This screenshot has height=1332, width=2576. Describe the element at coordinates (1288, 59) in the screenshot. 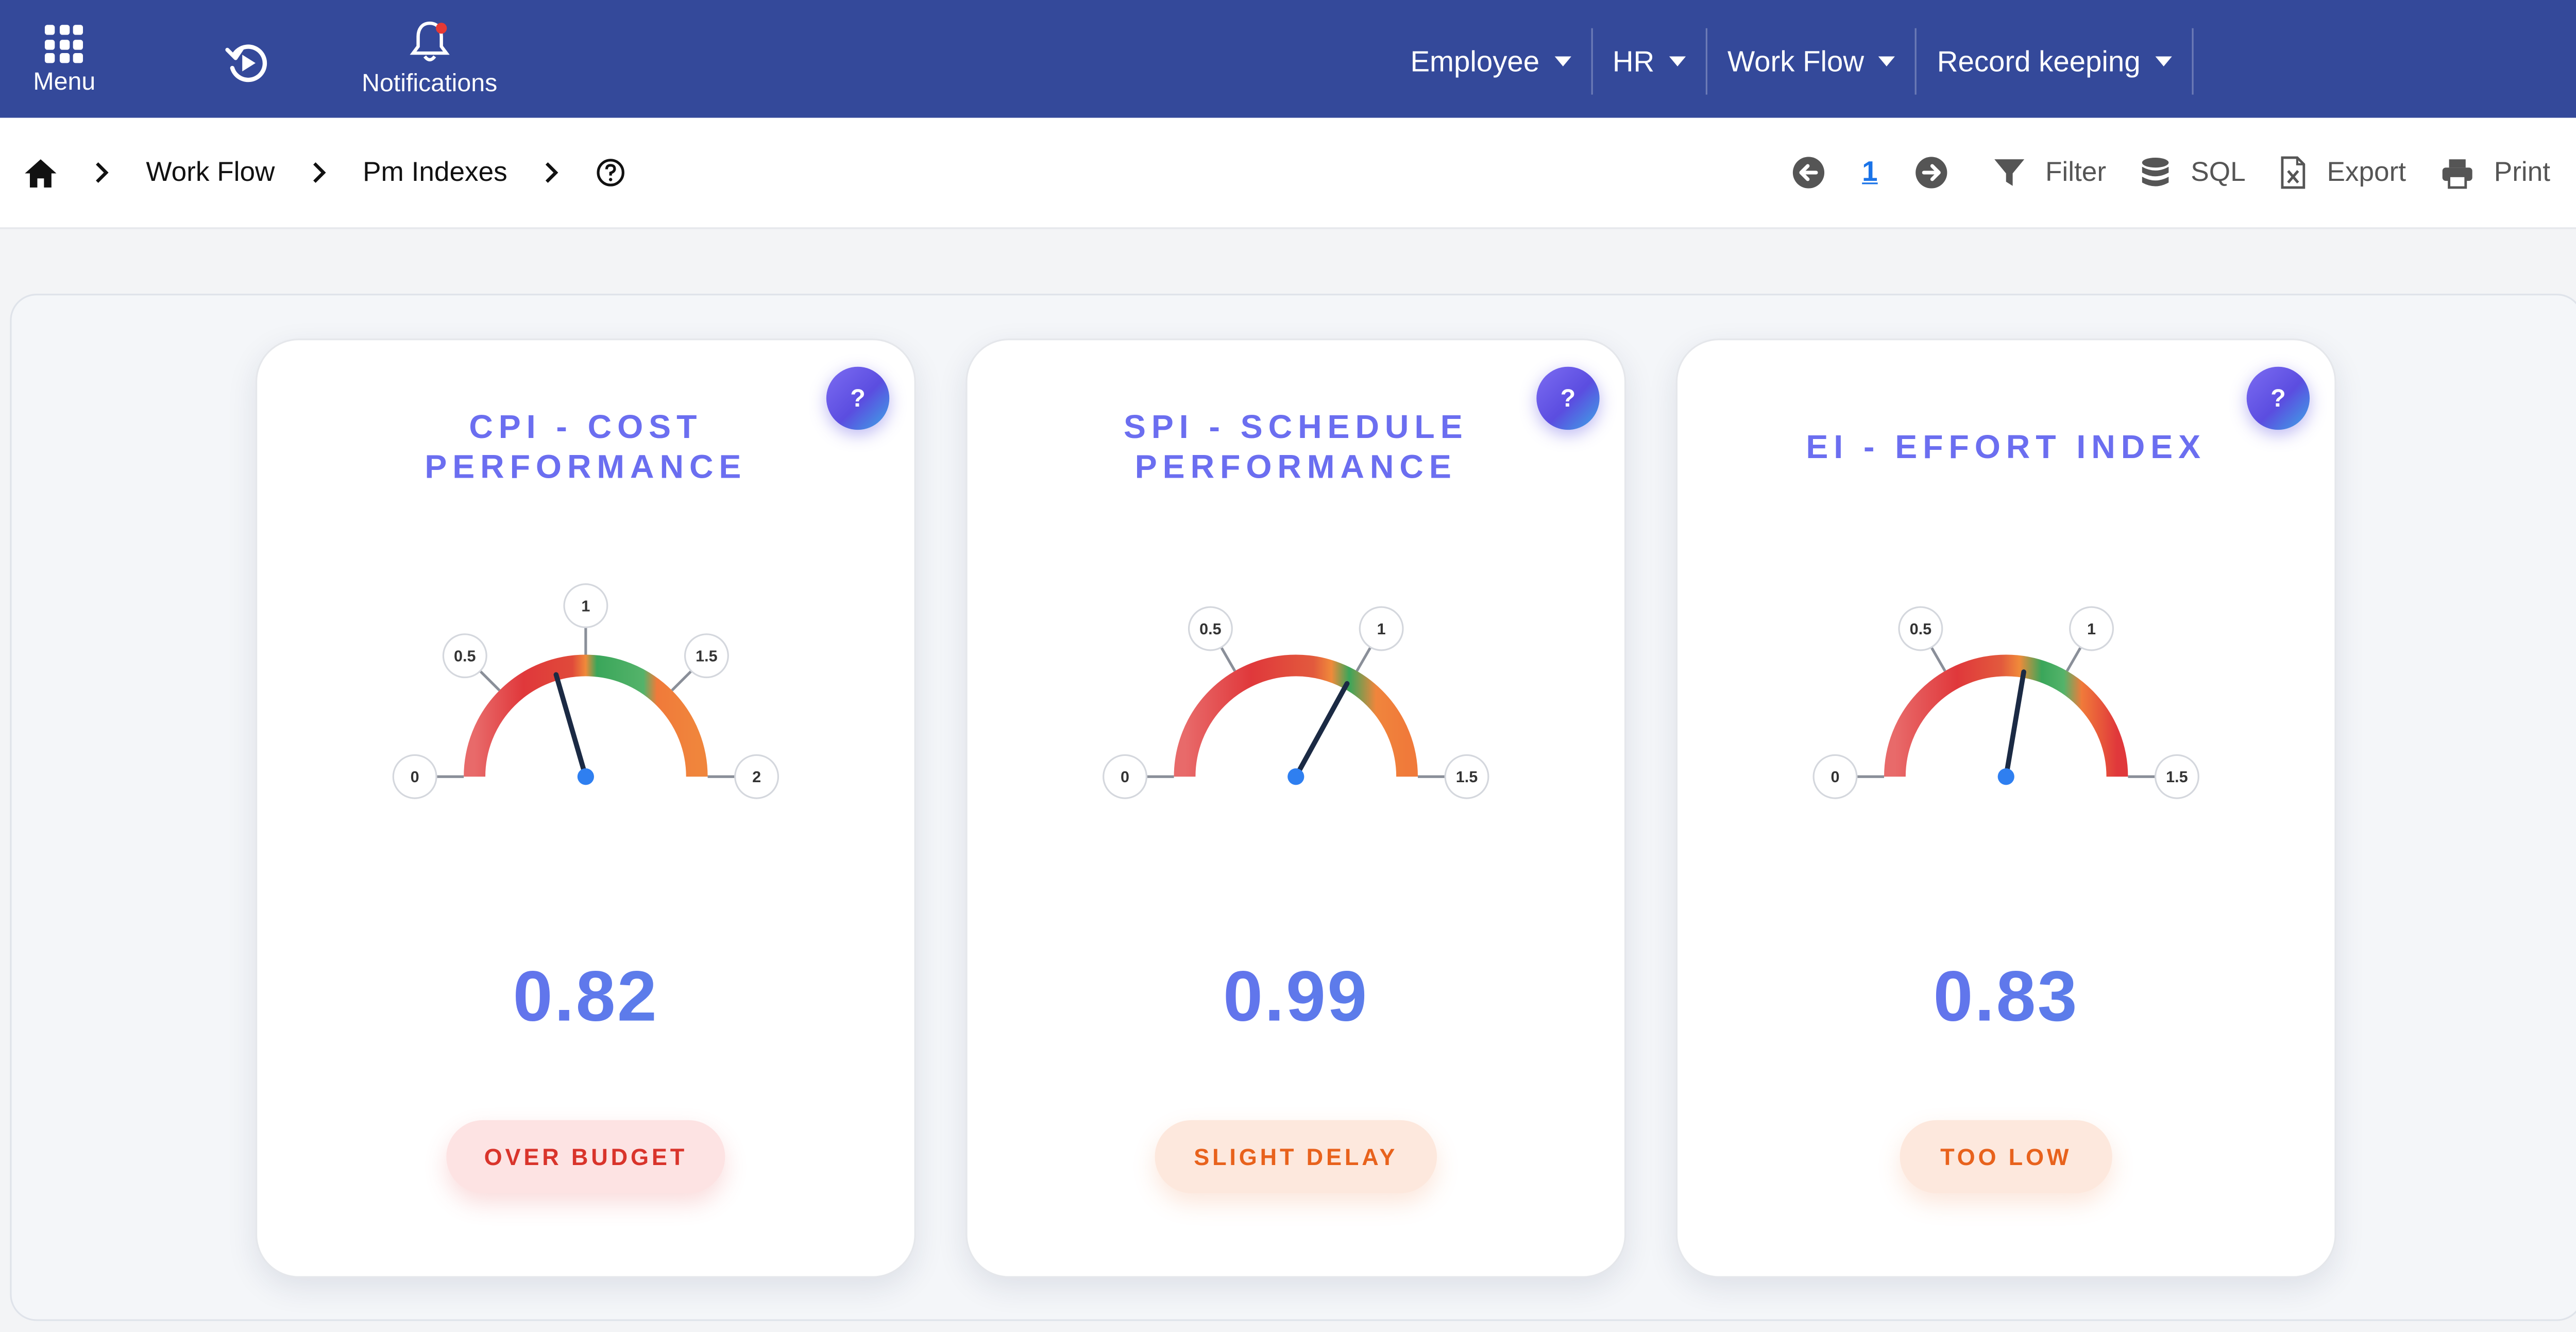

I see `top-navigation-bar: Menu Notifications Employee HR` at that location.